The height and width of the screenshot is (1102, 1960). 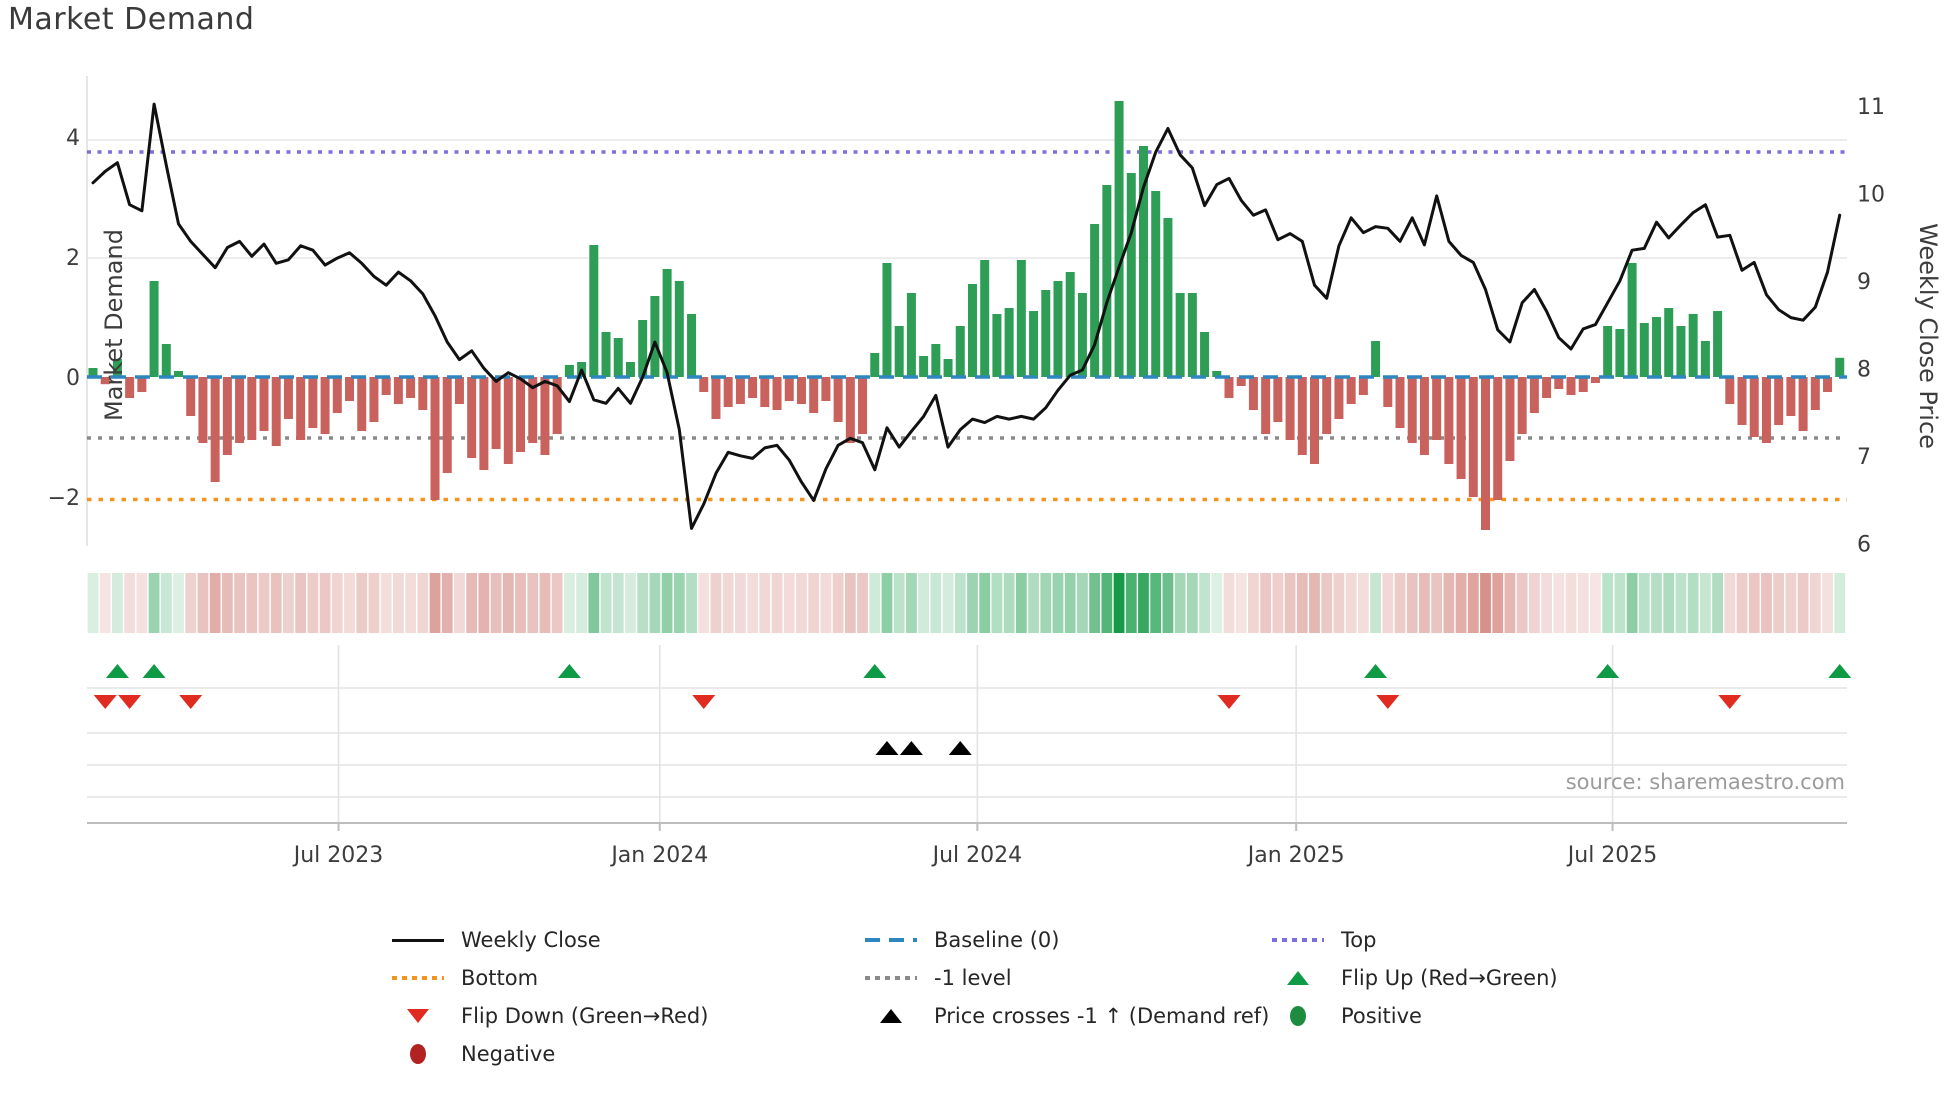 I want to click on legend-item-label: Price crosses -1 ↑ (Demand ref), so click(x=1102, y=1016).